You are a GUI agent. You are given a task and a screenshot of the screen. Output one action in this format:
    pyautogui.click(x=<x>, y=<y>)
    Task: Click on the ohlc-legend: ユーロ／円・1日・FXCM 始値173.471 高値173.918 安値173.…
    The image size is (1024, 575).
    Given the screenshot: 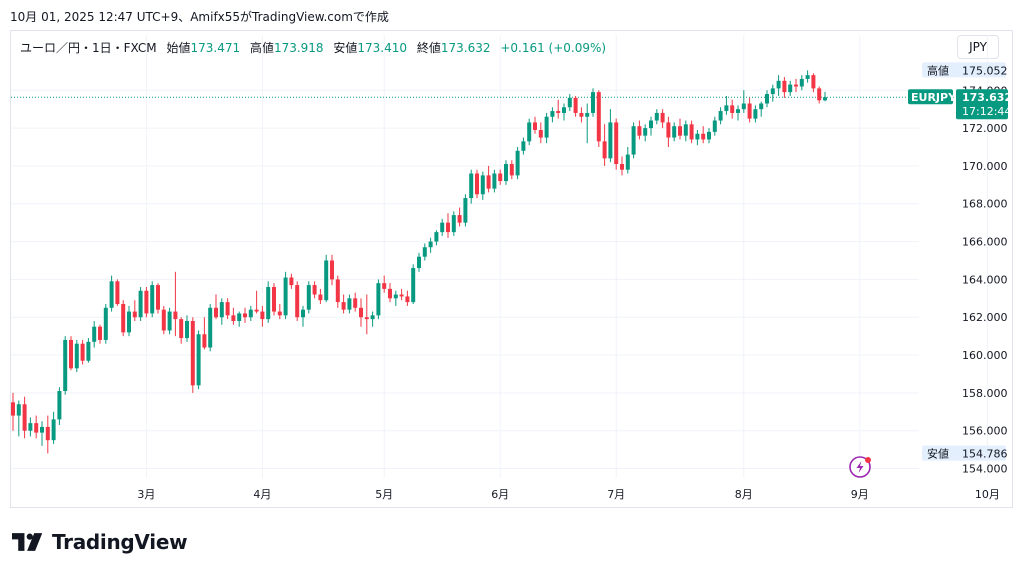 What is the action you would take?
    pyautogui.click(x=313, y=47)
    